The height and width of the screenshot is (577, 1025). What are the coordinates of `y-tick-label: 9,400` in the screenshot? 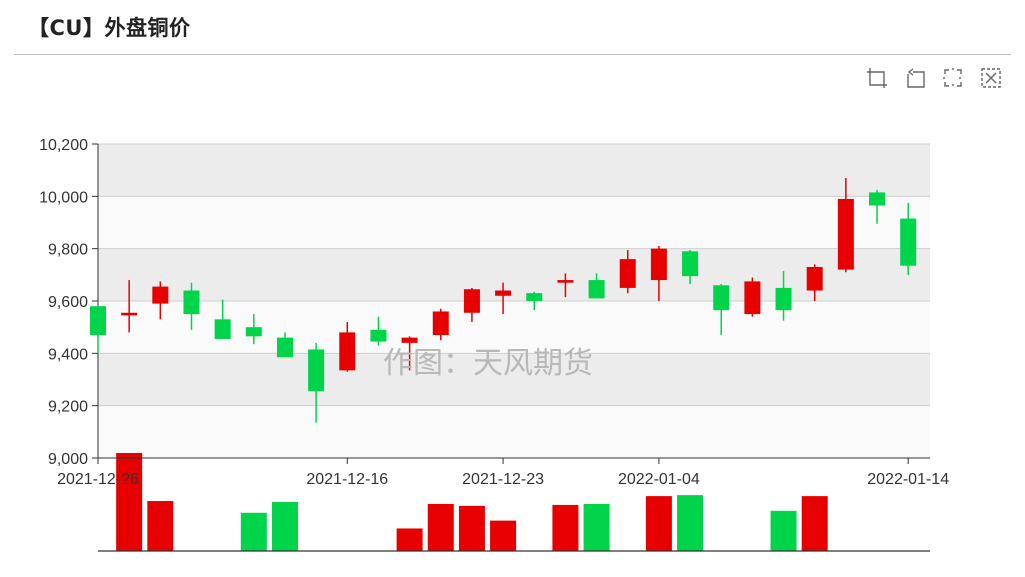 It's located at (68, 354).